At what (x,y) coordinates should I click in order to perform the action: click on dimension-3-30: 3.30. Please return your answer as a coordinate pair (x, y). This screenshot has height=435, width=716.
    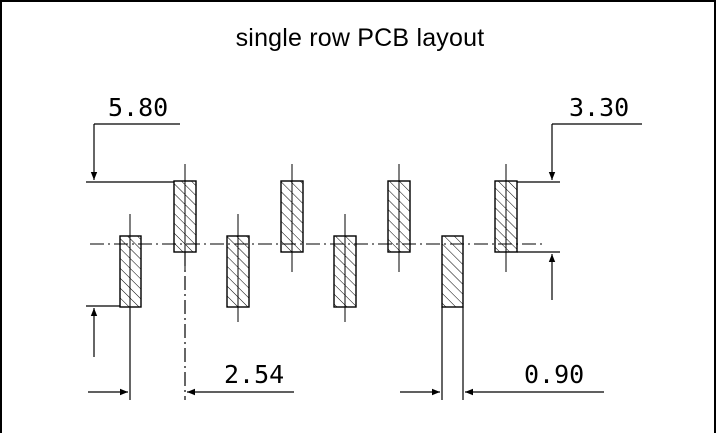
    Looking at the image, I should click on (579, 196).